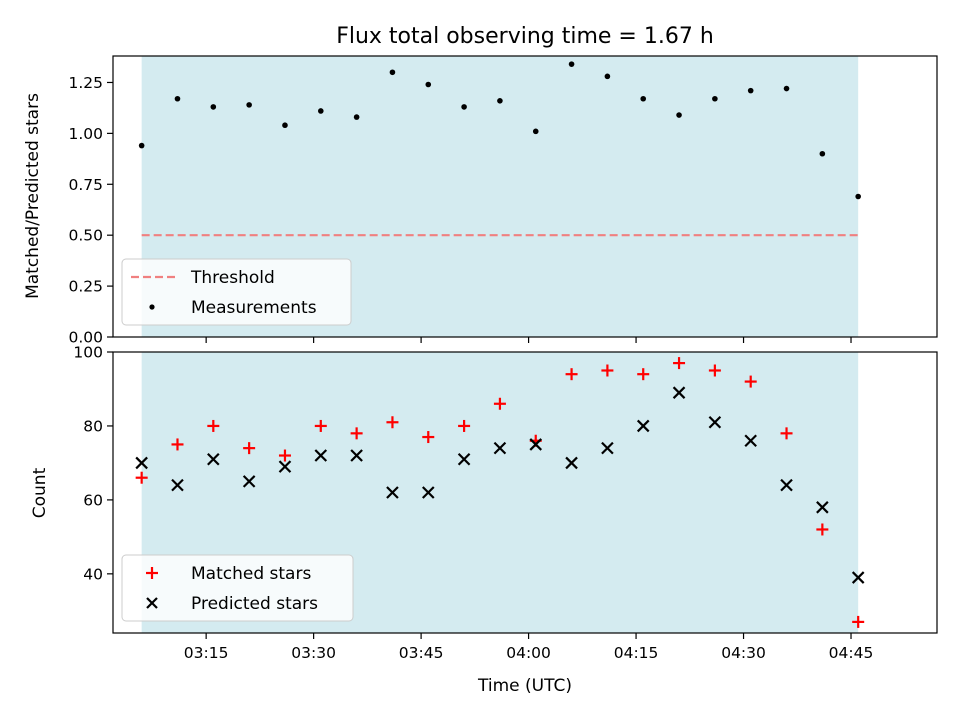  Describe the element at coordinates (851, 653) in the screenshot. I see `count-xtick-label: 04:45` at that location.